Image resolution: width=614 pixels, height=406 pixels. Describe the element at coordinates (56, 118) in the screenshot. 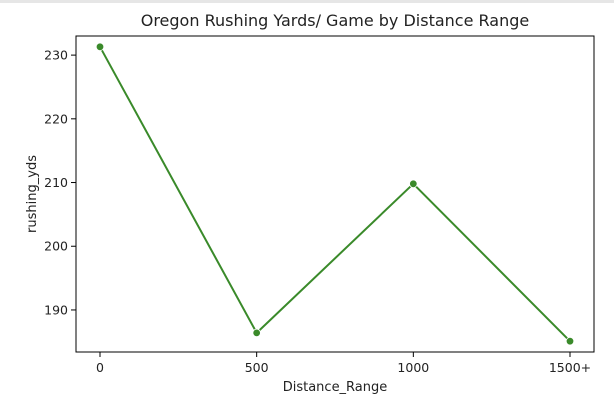

I see `y-tick-label: 220` at that location.